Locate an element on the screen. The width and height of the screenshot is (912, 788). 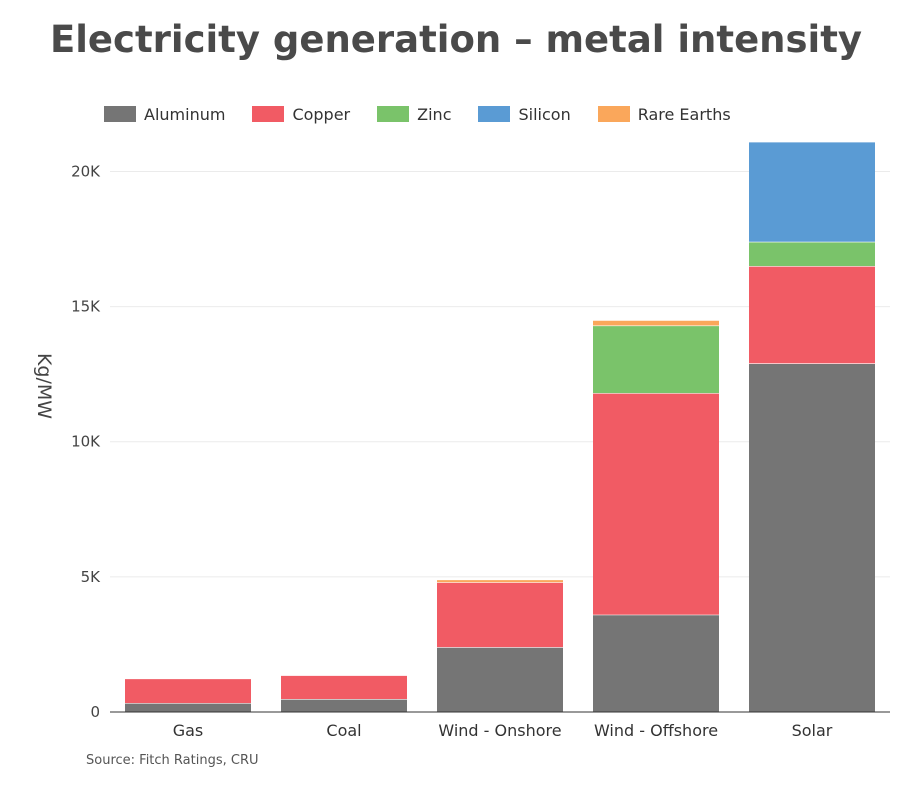
legend-item-aluminum: Aluminum is located at coordinates (164, 114).